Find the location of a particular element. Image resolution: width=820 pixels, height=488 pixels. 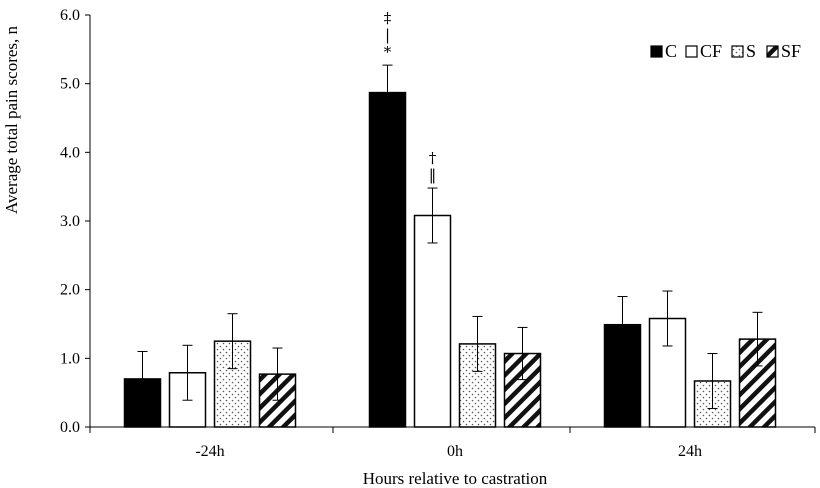

legend-swatch-c is located at coordinates (656, 51).